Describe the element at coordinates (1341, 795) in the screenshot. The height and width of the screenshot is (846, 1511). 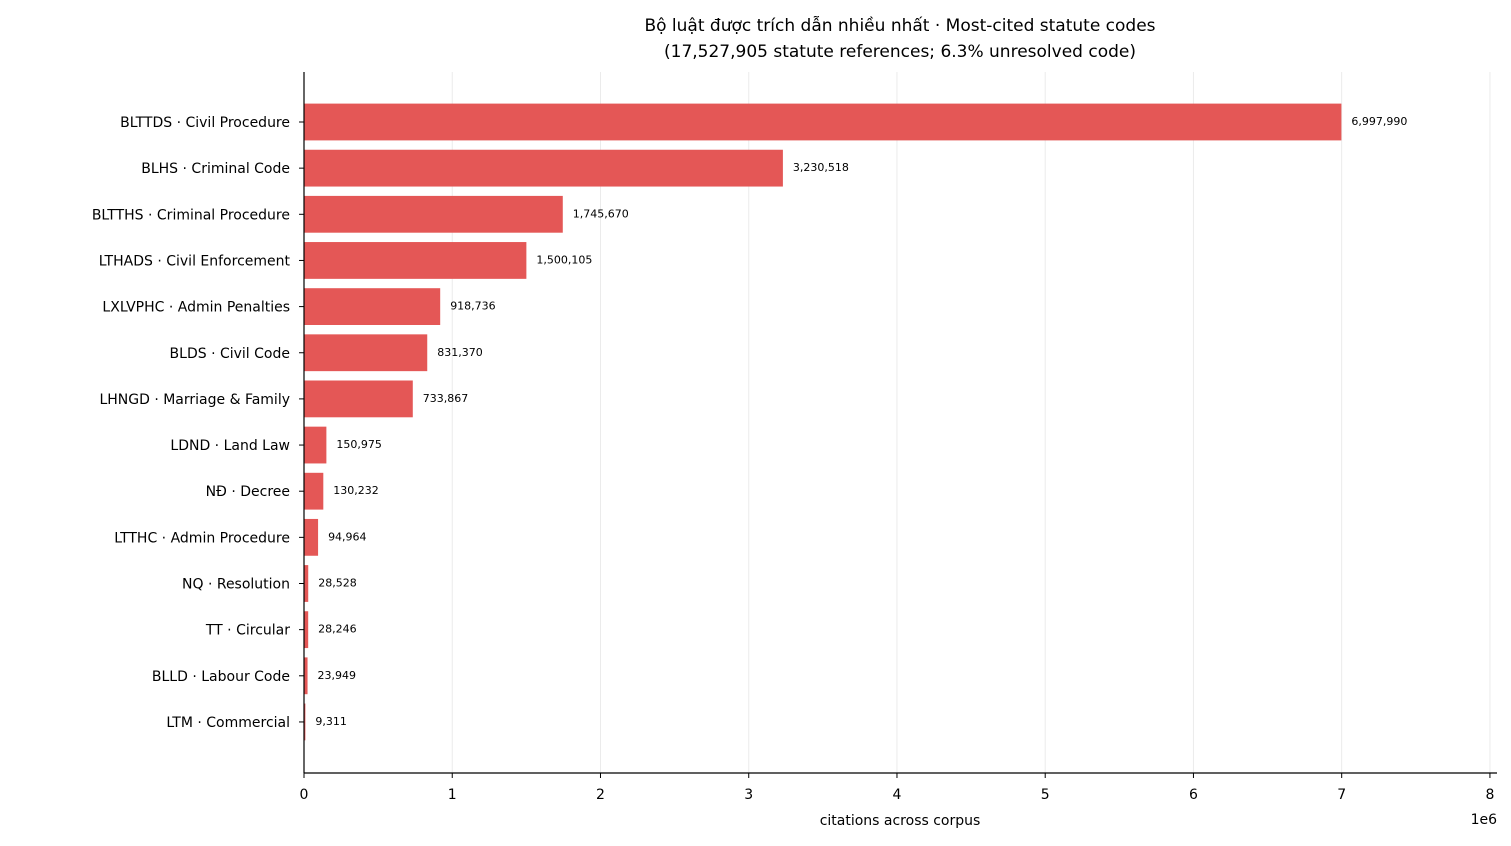
I see `x-tick-label: 7` at that location.